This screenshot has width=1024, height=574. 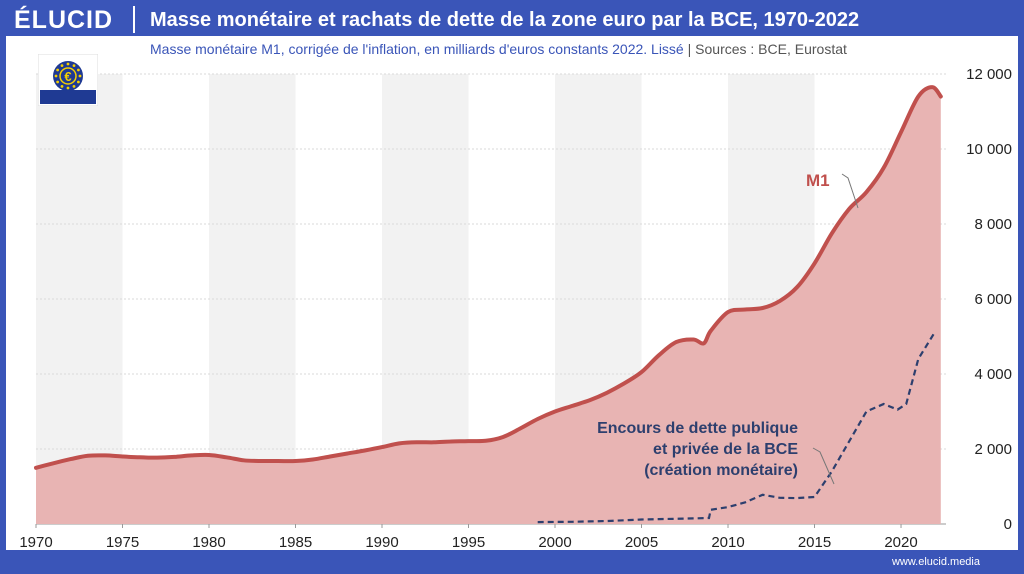 I want to click on ecb-label-leader, so click(x=823, y=466).